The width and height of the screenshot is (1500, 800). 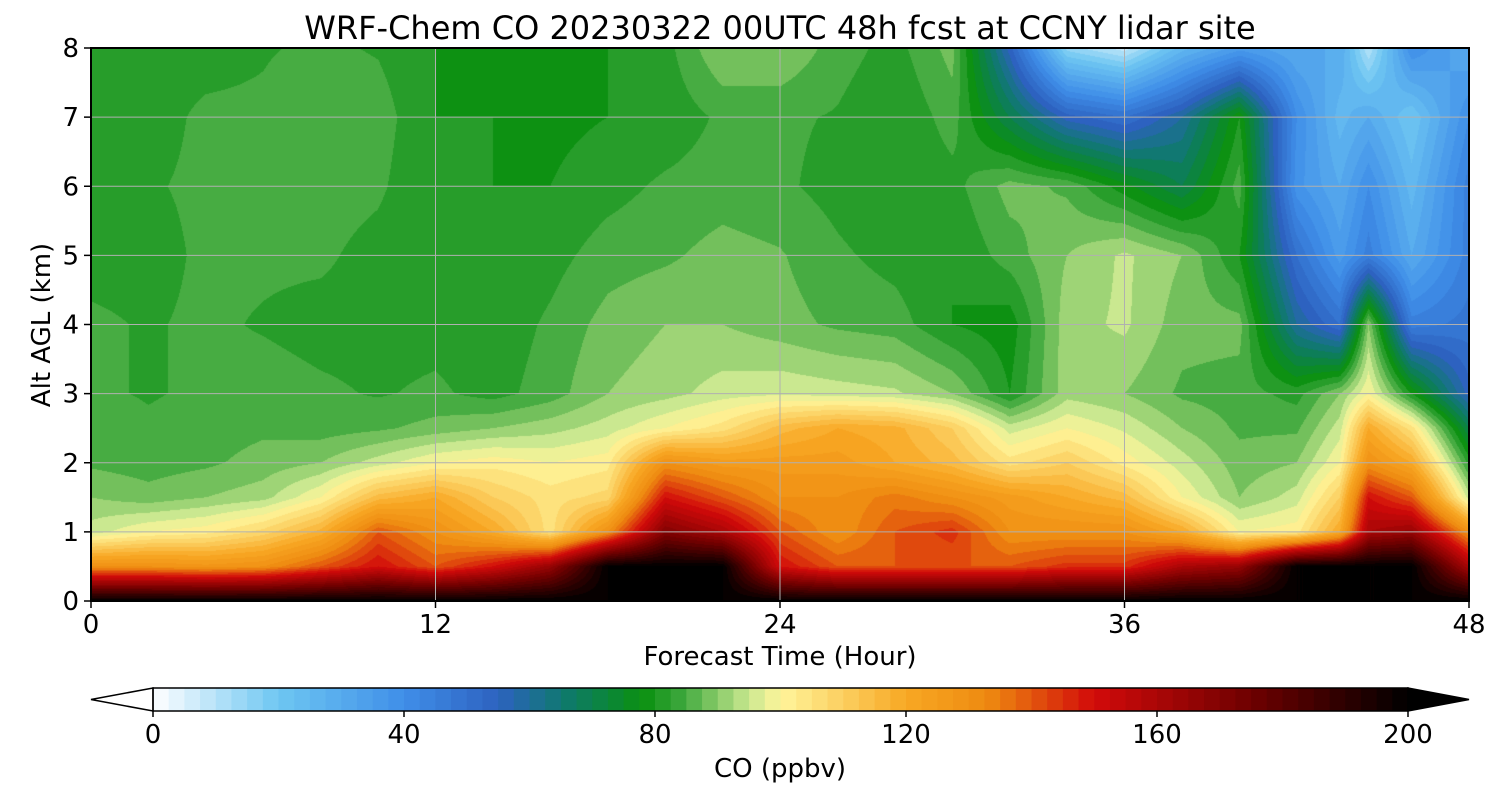 What do you see at coordinates (1408, 735) in the screenshot?
I see `colorbar-tick-label: 200` at bounding box center [1408, 735].